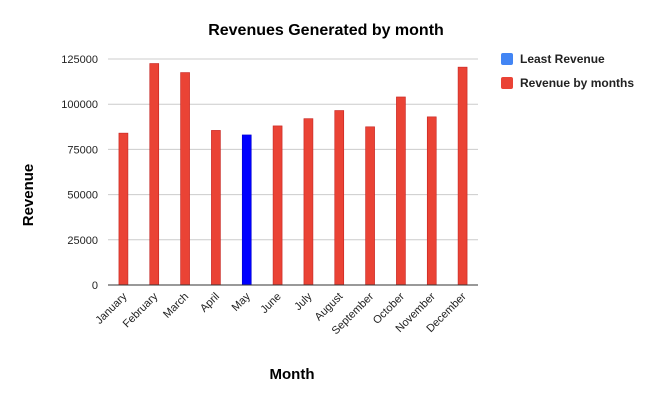  What do you see at coordinates (246, 210) in the screenshot?
I see `bar-may` at bounding box center [246, 210].